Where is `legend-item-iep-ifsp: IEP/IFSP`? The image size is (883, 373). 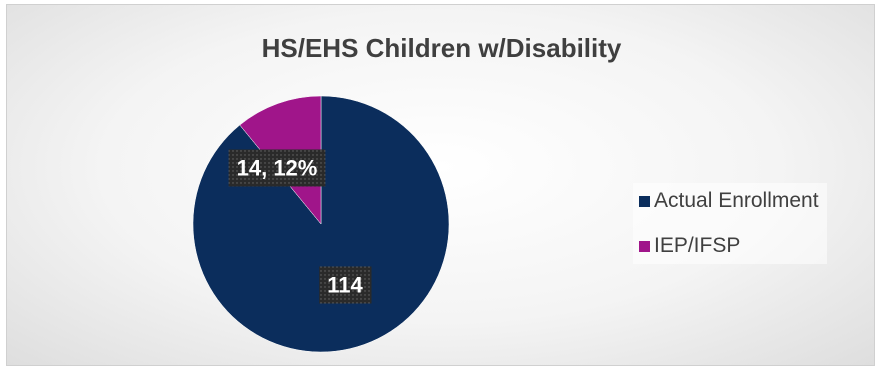
legend-item-iep-ifsp: IEP/IFSP is located at coordinates (729, 246).